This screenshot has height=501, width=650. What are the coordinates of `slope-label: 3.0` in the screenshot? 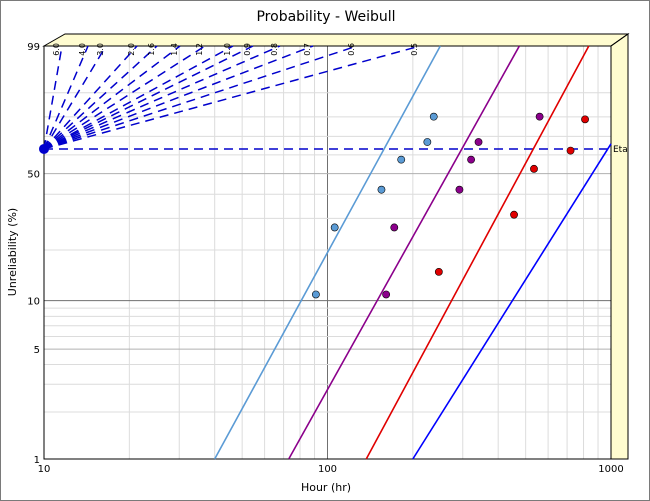 It's located at (100, 49).